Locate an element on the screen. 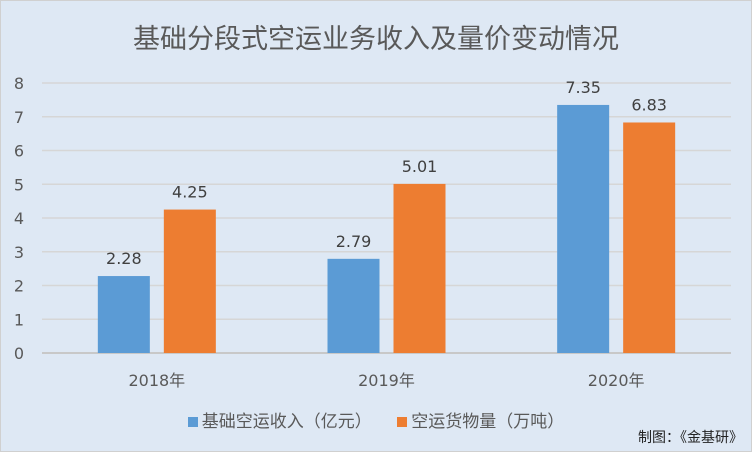 This screenshot has height=452, width=752. legend-item-volume: 空运货物量（万吨） is located at coordinates (480, 419).